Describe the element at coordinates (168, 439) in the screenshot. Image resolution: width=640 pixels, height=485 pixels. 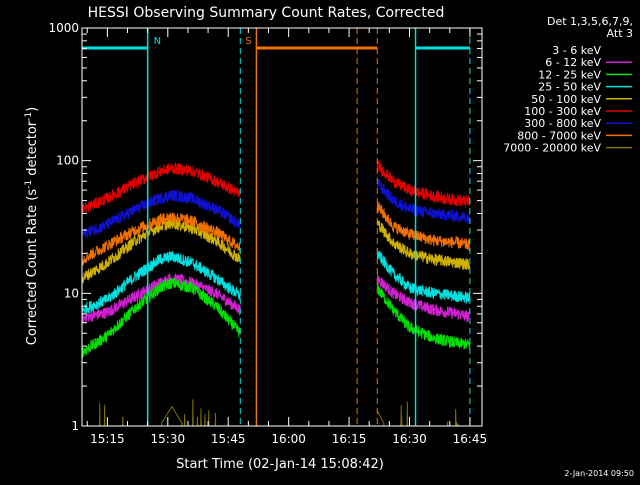
I see `x-tick-label-15-30: 15:30` at that location.